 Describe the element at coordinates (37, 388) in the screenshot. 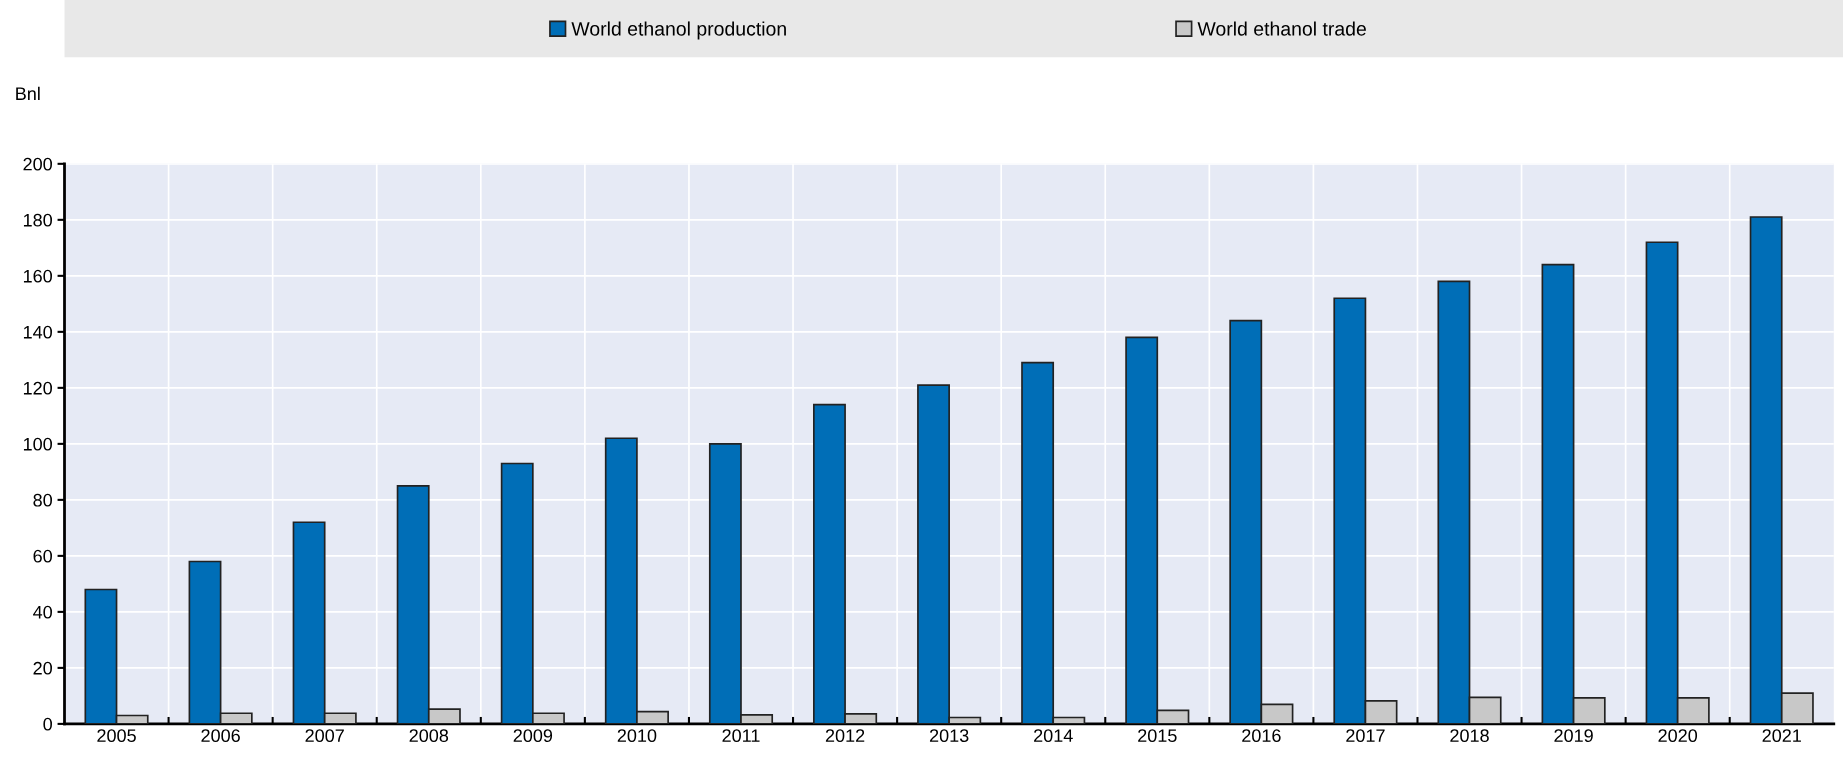

I see `y-tick-label: 120` at that location.